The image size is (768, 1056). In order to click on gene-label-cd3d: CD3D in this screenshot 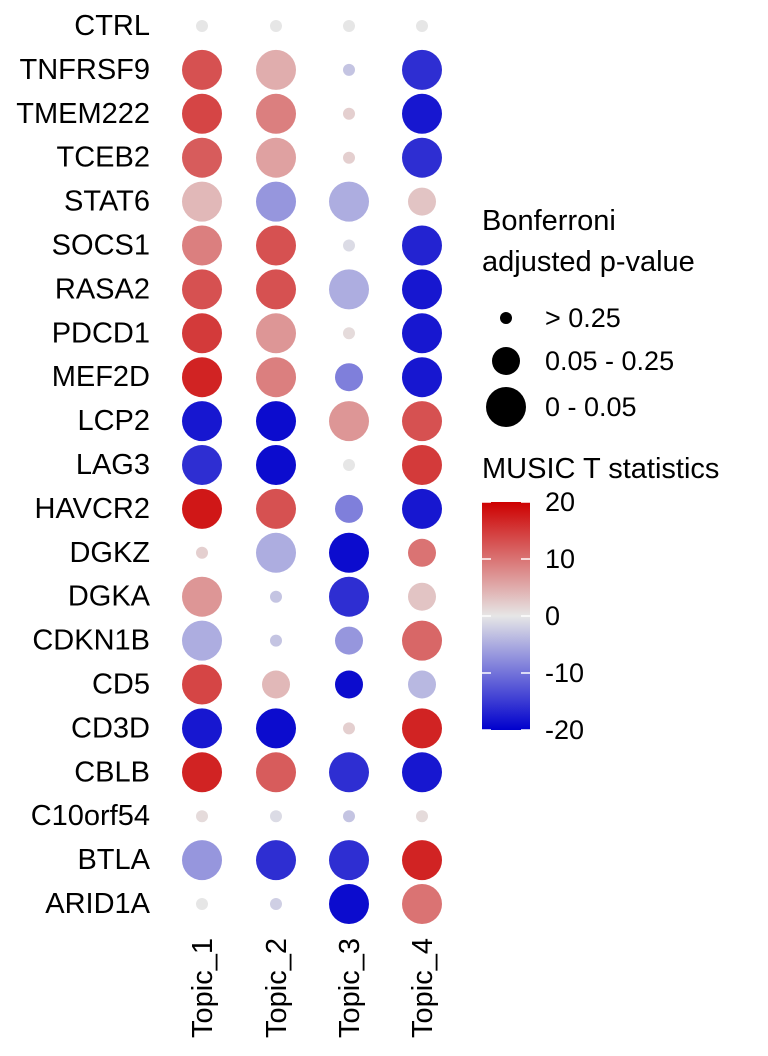, I will do `click(110, 728)`.